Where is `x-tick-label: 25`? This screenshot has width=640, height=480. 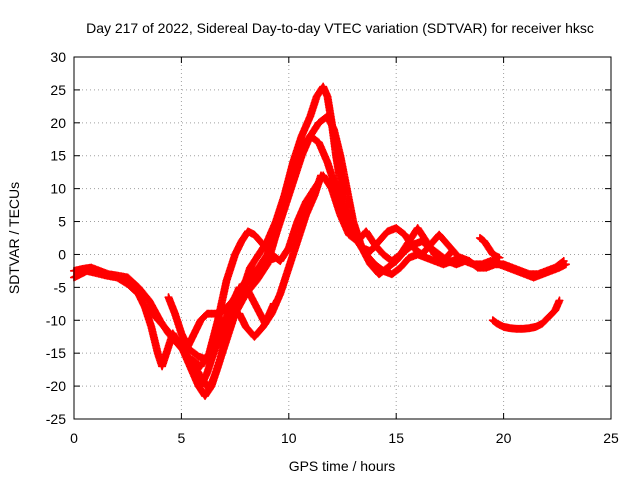 x-tick-label: 25 is located at coordinates (611, 438).